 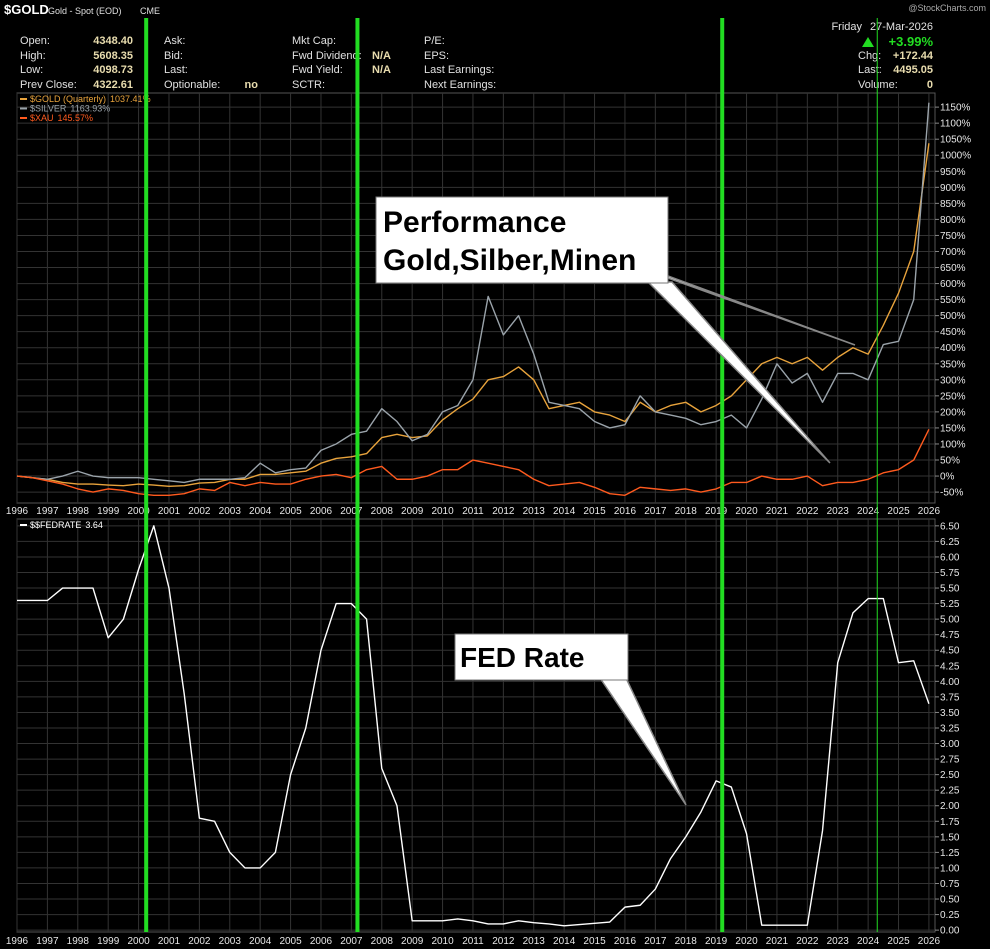 I want to click on annotation-text: FED Rate, so click(x=522, y=657).